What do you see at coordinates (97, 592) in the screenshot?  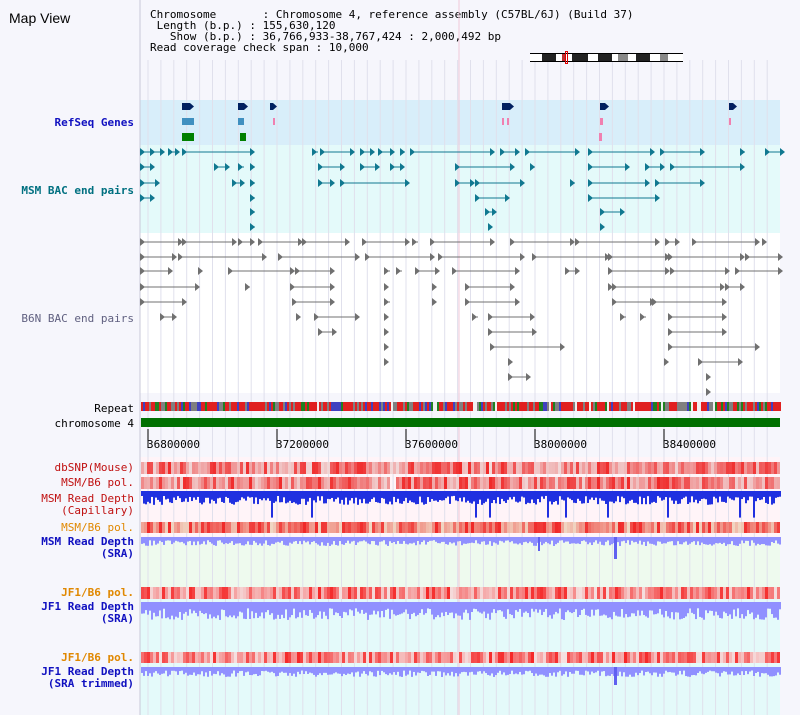 I see `jf1-b6-pol-label: JF1/B6 pol.` at bounding box center [97, 592].